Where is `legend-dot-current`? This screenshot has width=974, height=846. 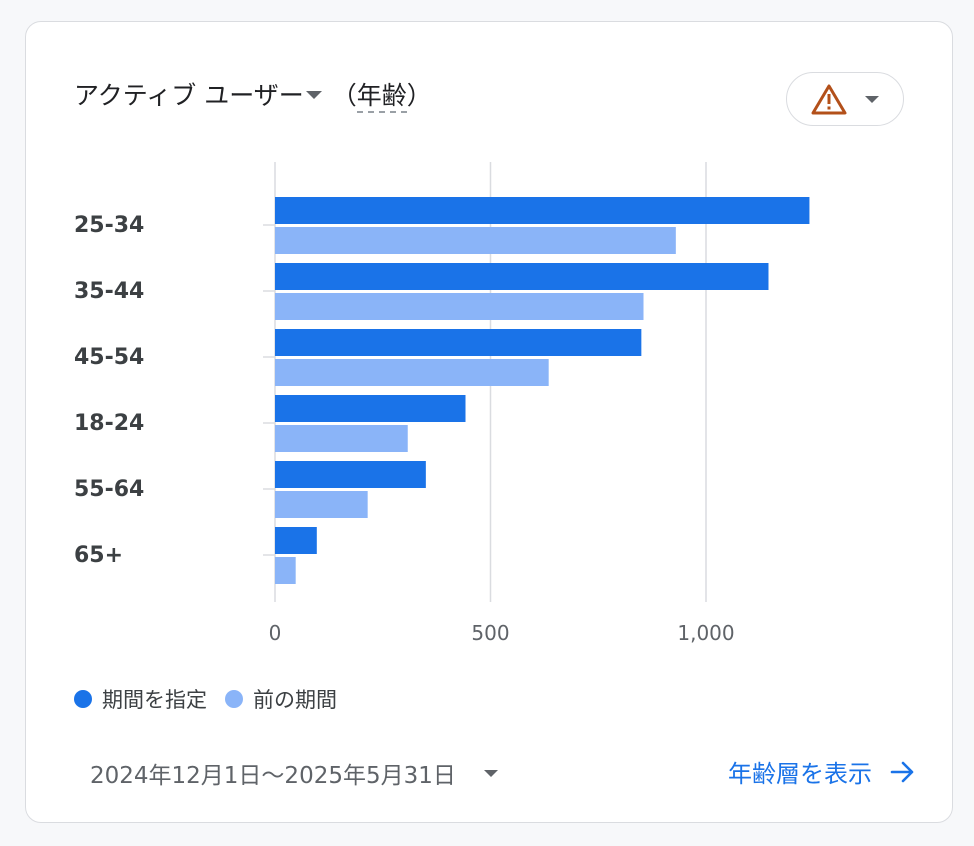 legend-dot-current is located at coordinates (83, 699).